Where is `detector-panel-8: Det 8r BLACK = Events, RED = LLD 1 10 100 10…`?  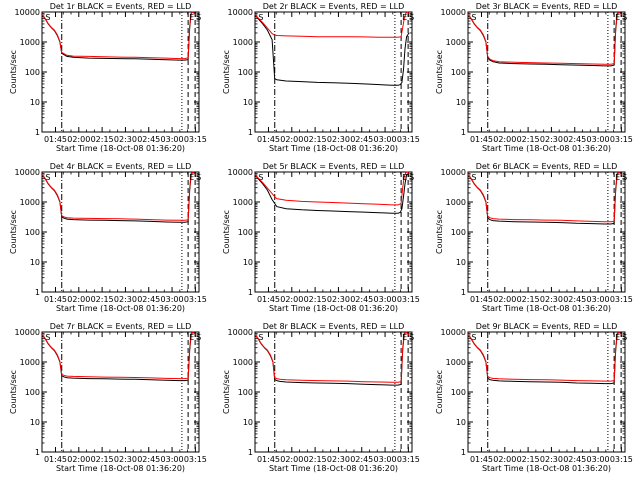
detector-panel-8: Det 8r BLACK = Events, RED = LLD 1 10 100 10… is located at coordinates (321, 397).